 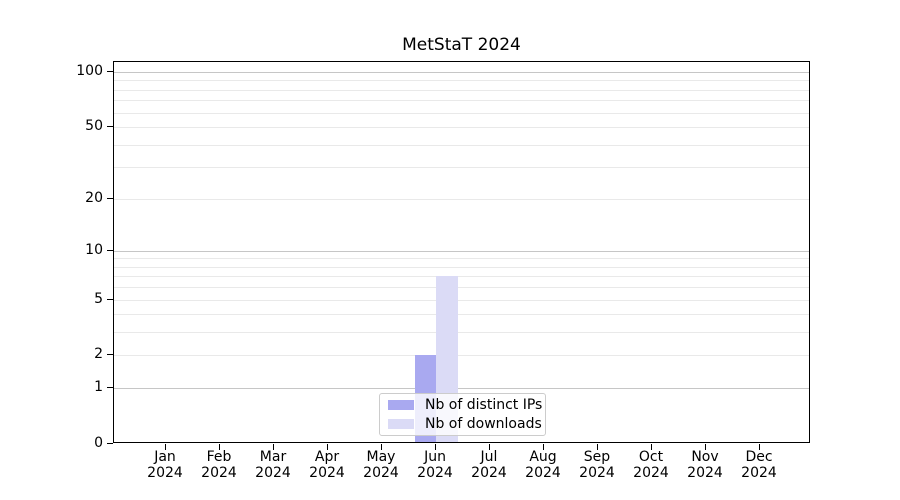 I want to click on x-tick-month: Dec, so click(x=759, y=457).